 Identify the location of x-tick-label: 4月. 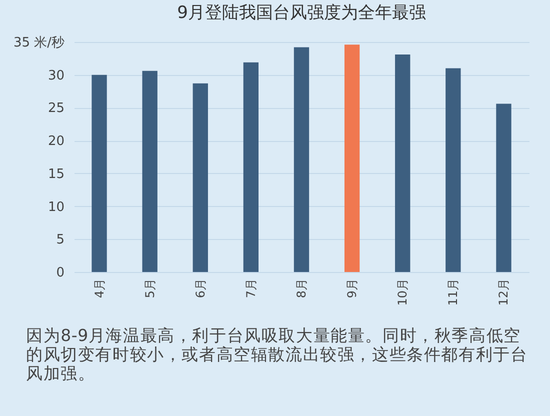
(99, 288).